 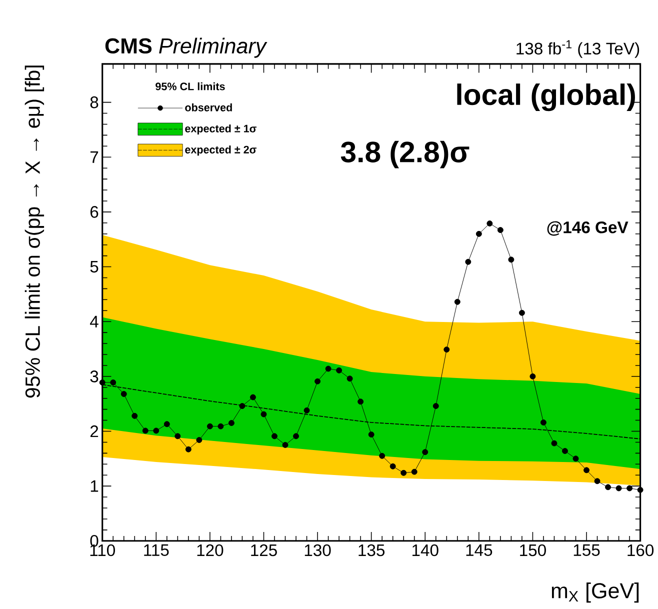 What do you see at coordinates (220, 151) in the screenshot?
I see `legend-label: expected ± 2σ` at bounding box center [220, 151].